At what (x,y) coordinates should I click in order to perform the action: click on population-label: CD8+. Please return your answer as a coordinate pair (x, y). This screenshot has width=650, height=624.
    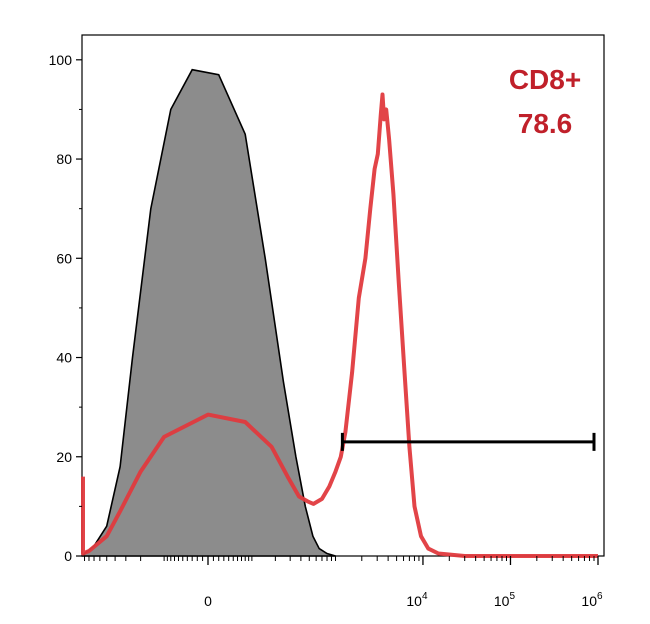
    Looking at the image, I should click on (545, 79).